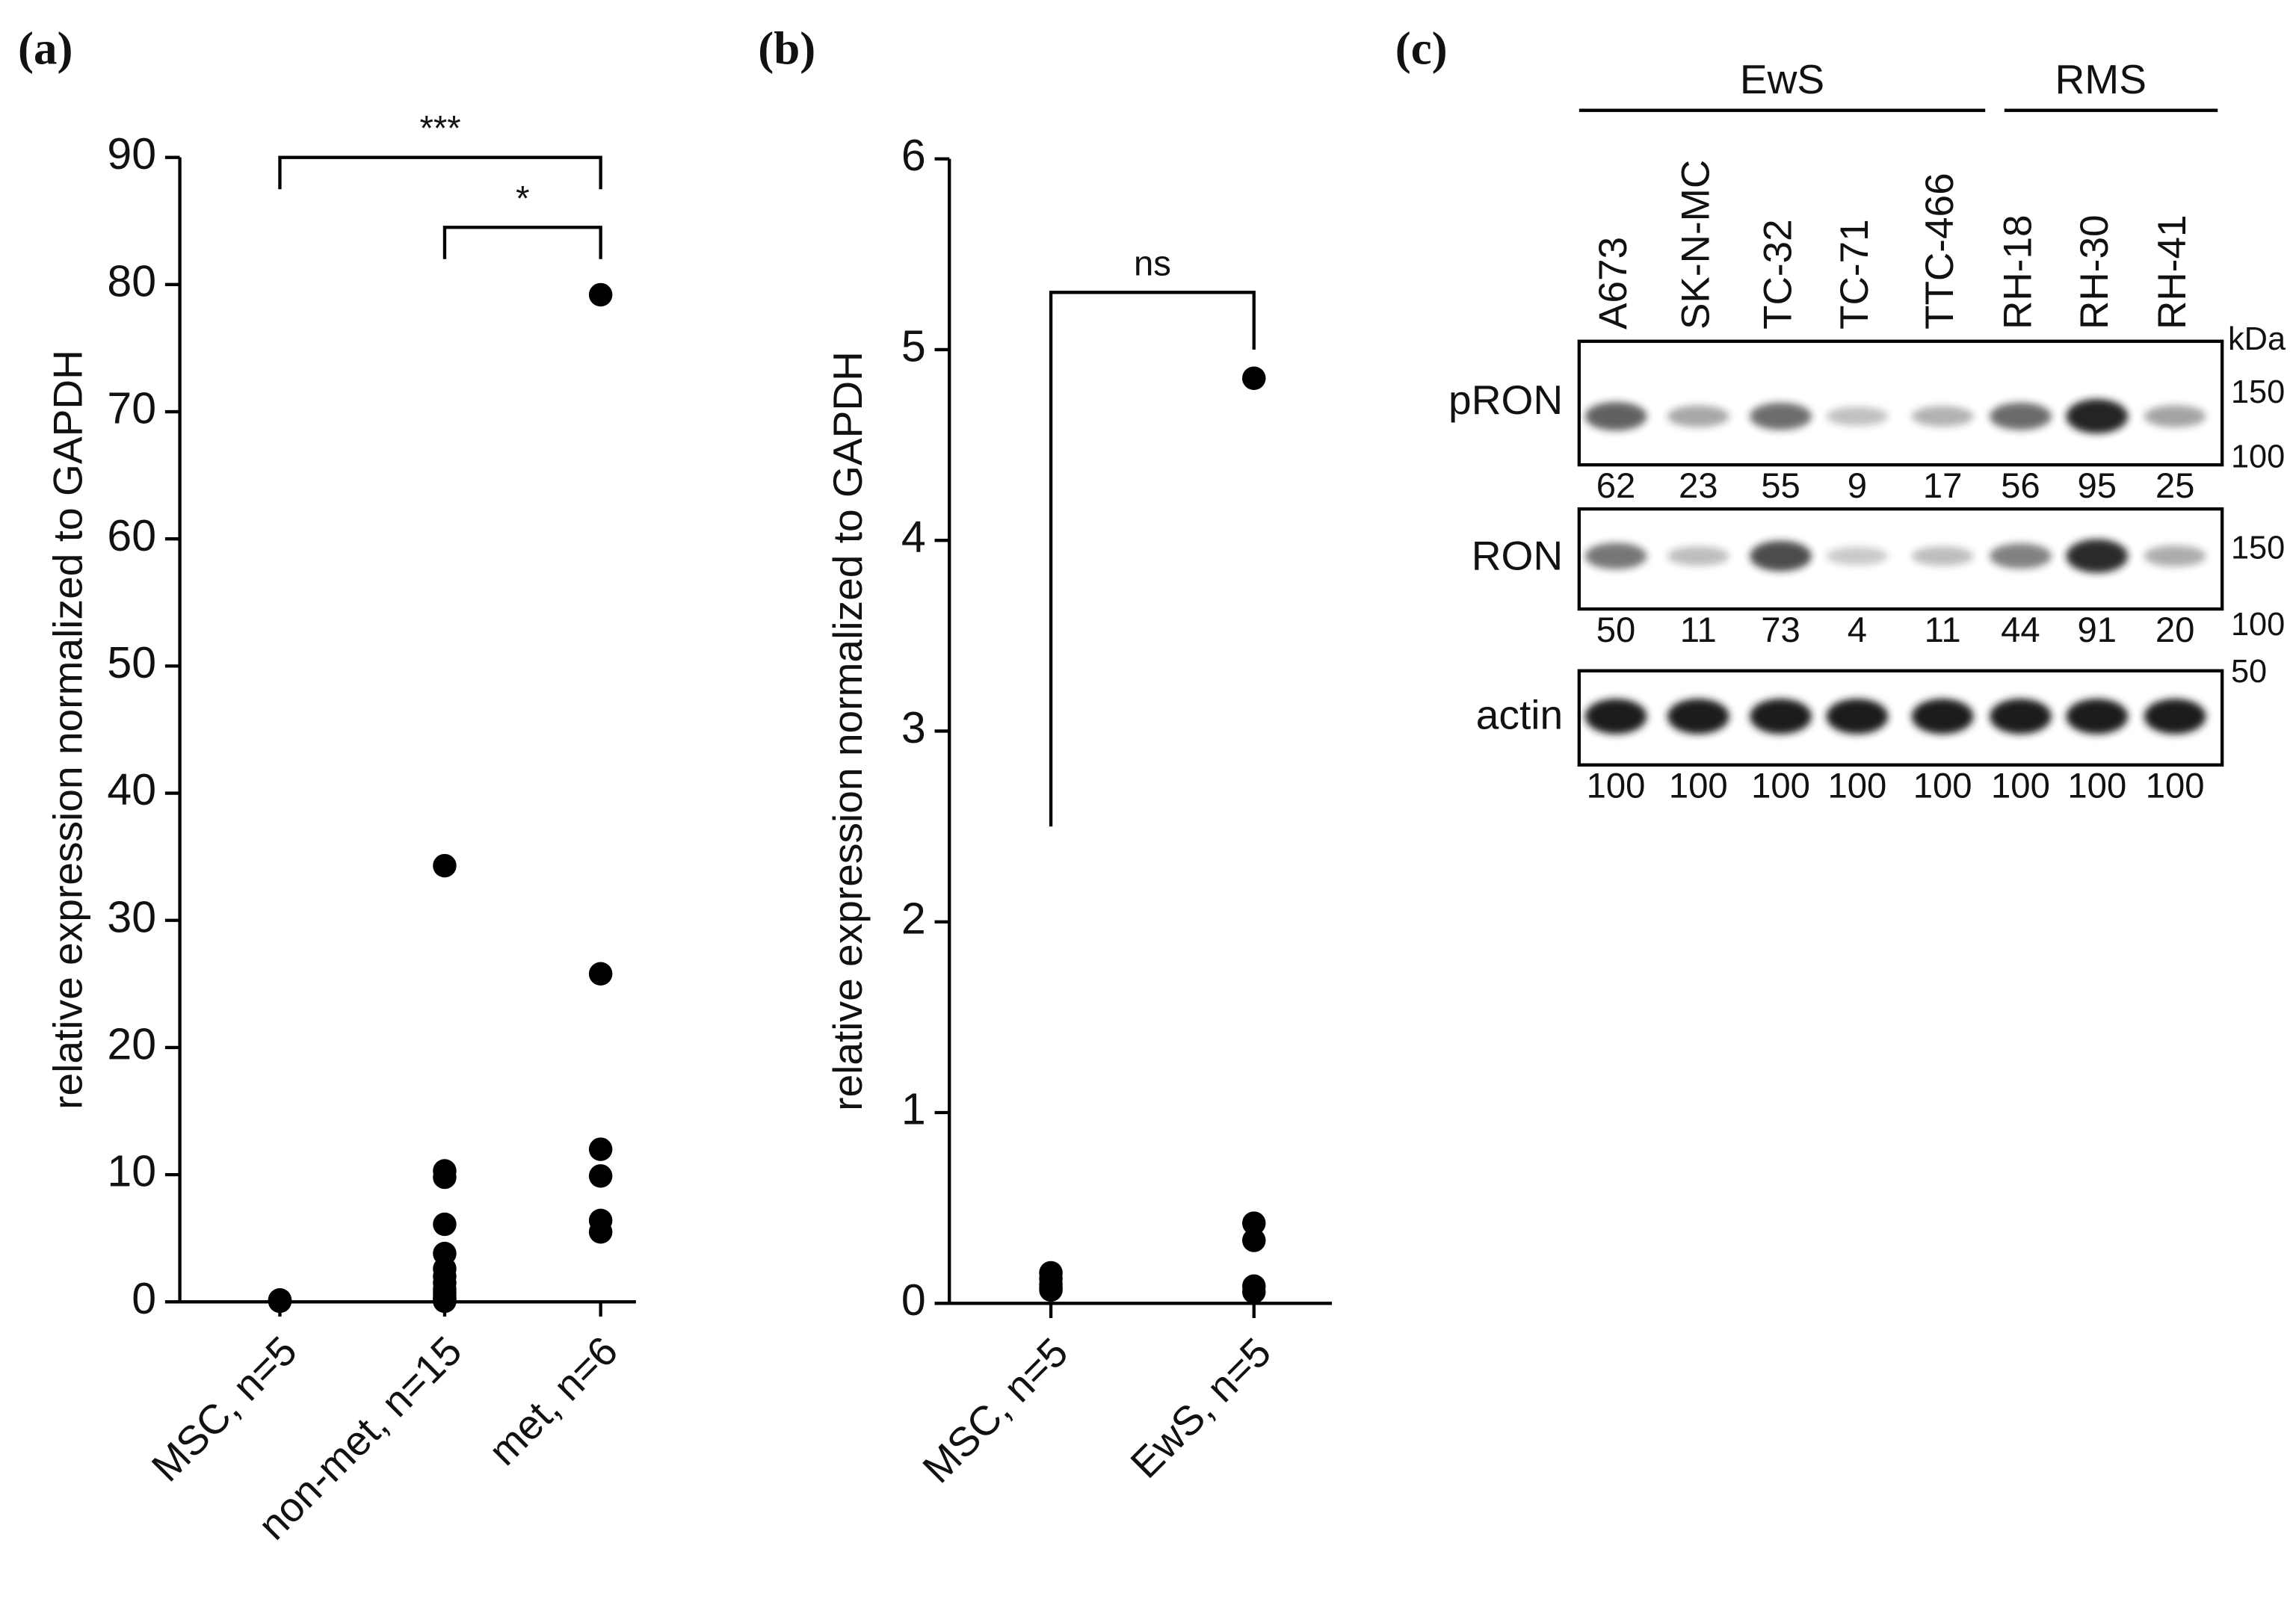 This screenshot has width=2296, height=1599. I want to click on quant-label: 9, so click(1858, 486).